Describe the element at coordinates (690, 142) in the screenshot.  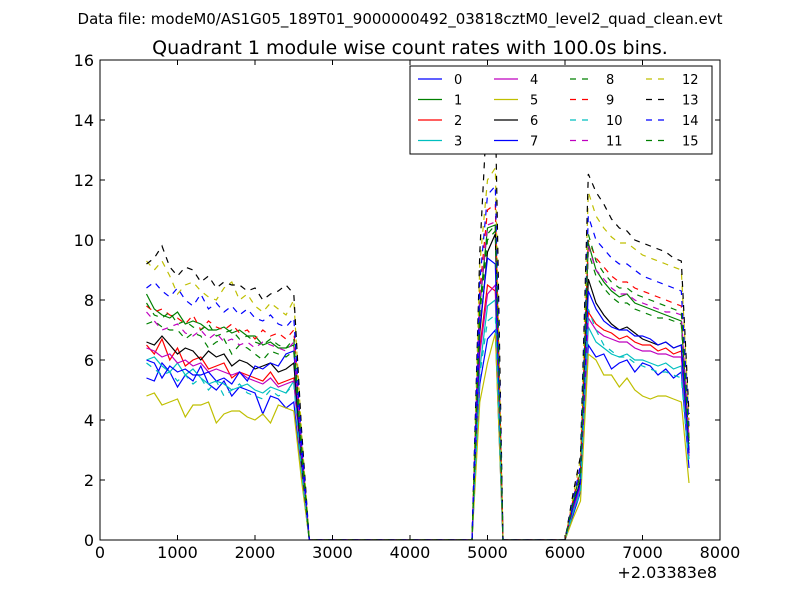
I see `legend-label-15: 15` at that location.